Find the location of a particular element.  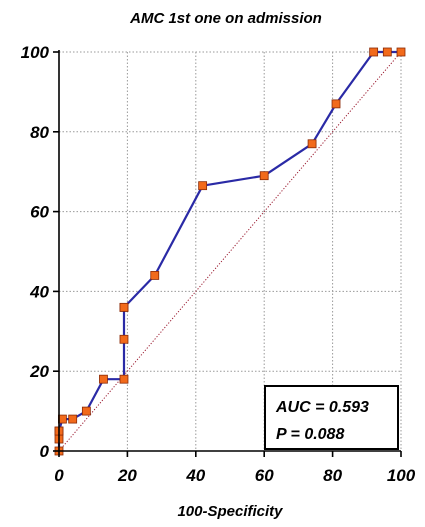

y-tick-label: 100 is located at coordinates (35, 52).